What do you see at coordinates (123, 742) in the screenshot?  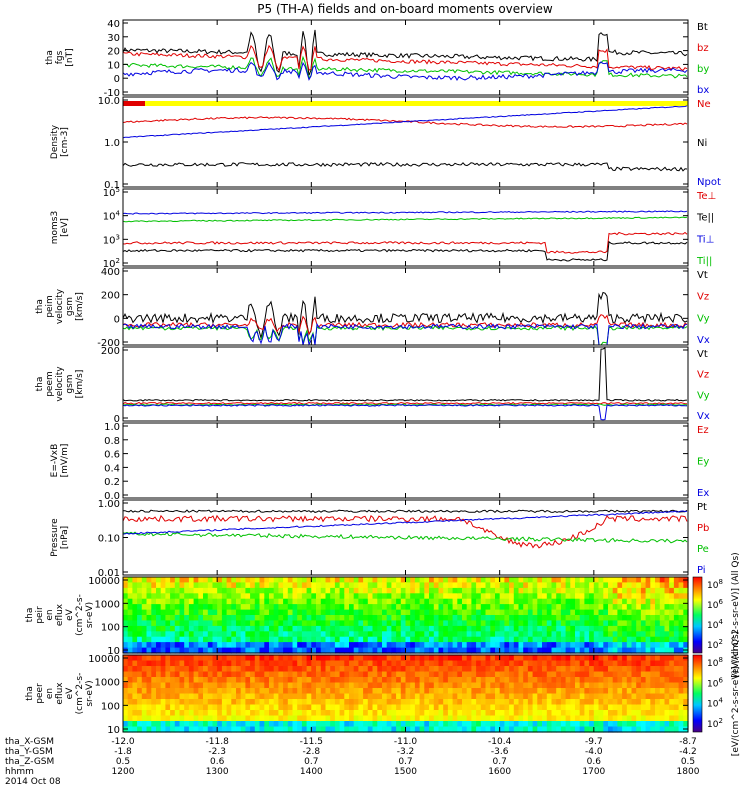 I see `x-tick-label: -12.0` at bounding box center [123, 742].